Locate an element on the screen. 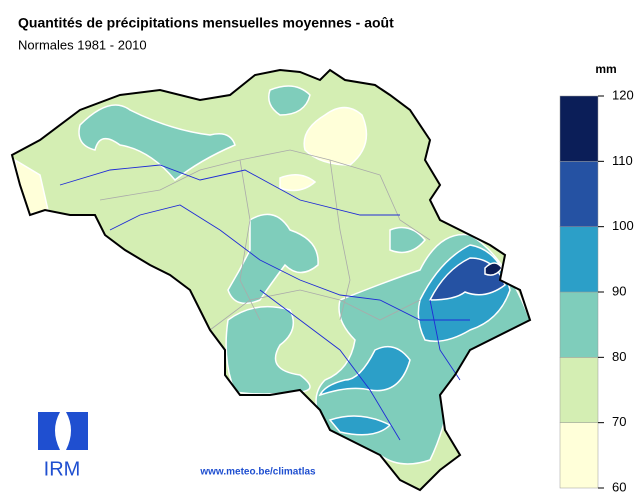 Image resolution: width=636 pixels, height=504 pixels. legend: 60 70 80 90 100 110 120 is located at coordinates (596, 290).